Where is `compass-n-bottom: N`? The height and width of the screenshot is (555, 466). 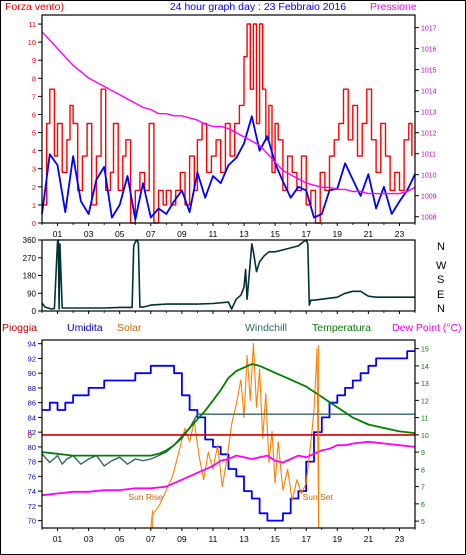 compass-n-bottom: N is located at coordinates (441, 309).